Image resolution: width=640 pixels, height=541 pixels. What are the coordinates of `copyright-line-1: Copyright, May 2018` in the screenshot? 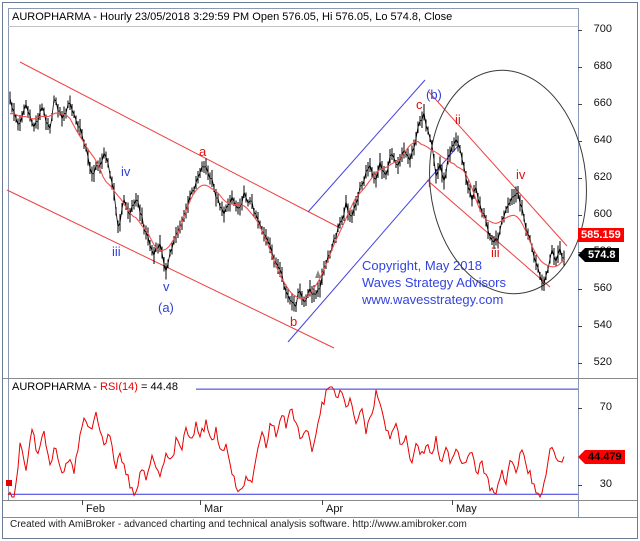 It's located at (422, 265).